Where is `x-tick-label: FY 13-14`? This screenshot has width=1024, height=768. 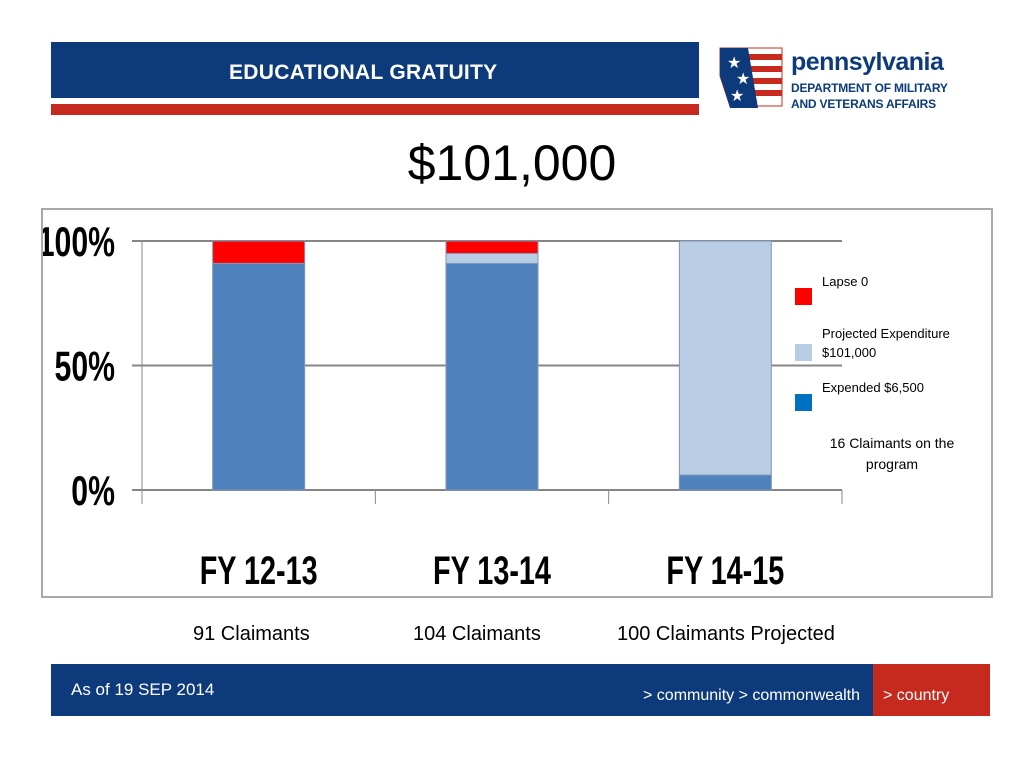
x-tick-label: FY 13-14 is located at coordinates (492, 570).